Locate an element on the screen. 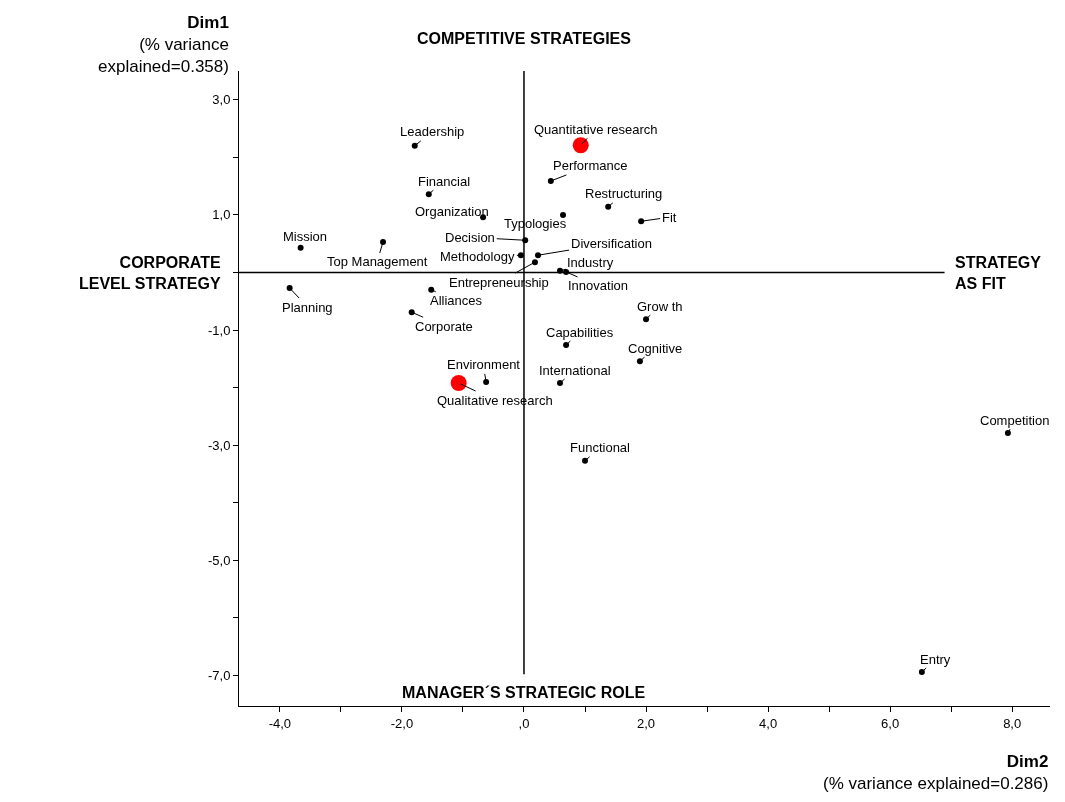 The width and height of the screenshot is (1065, 802). x-tick-label: 2,0 is located at coordinates (646, 723).